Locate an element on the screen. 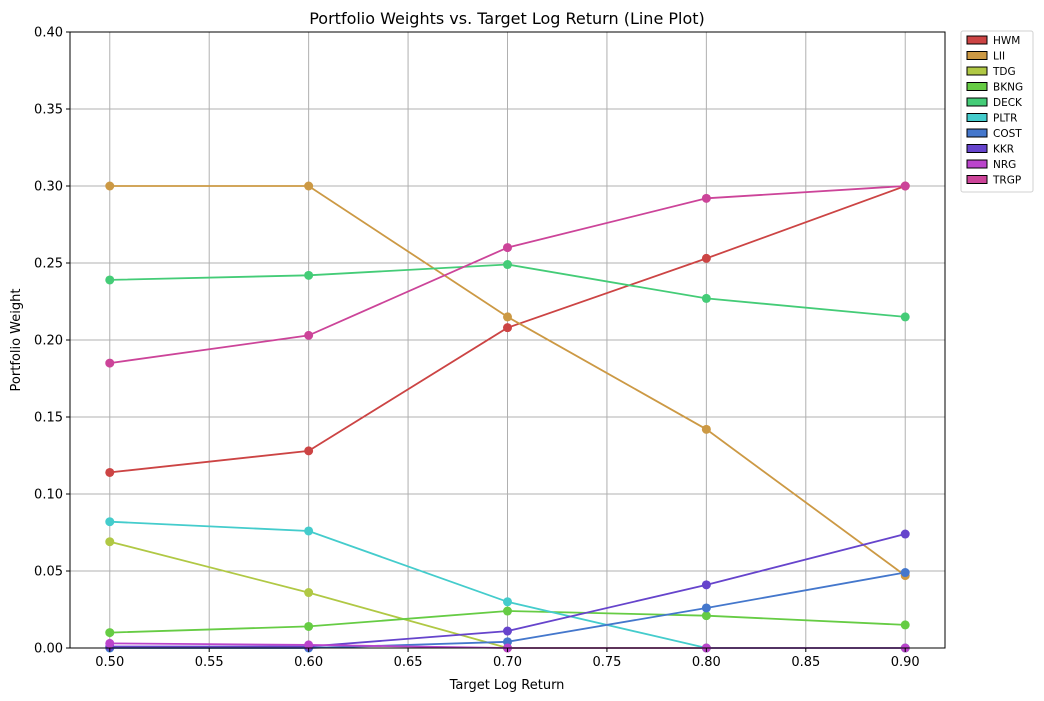 This screenshot has width=1044, height=701. y-tick-label: 0.40 is located at coordinates (48, 33).